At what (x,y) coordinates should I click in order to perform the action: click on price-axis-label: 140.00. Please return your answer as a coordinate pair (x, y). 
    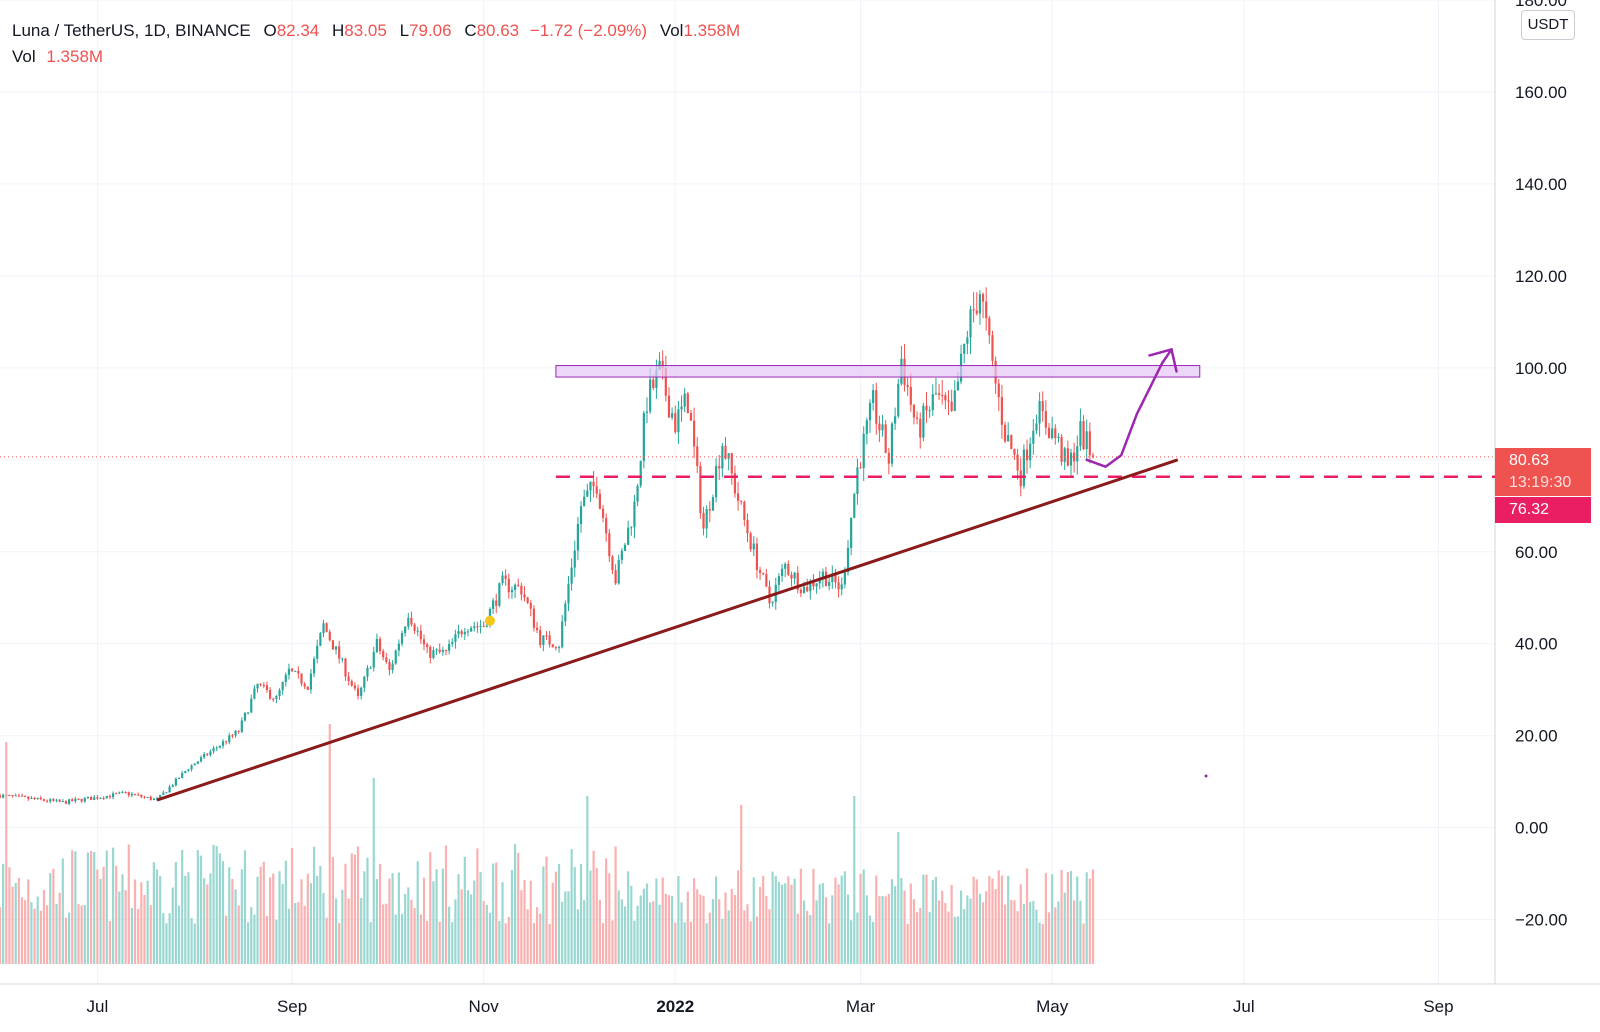
    Looking at the image, I should click on (1541, 184).